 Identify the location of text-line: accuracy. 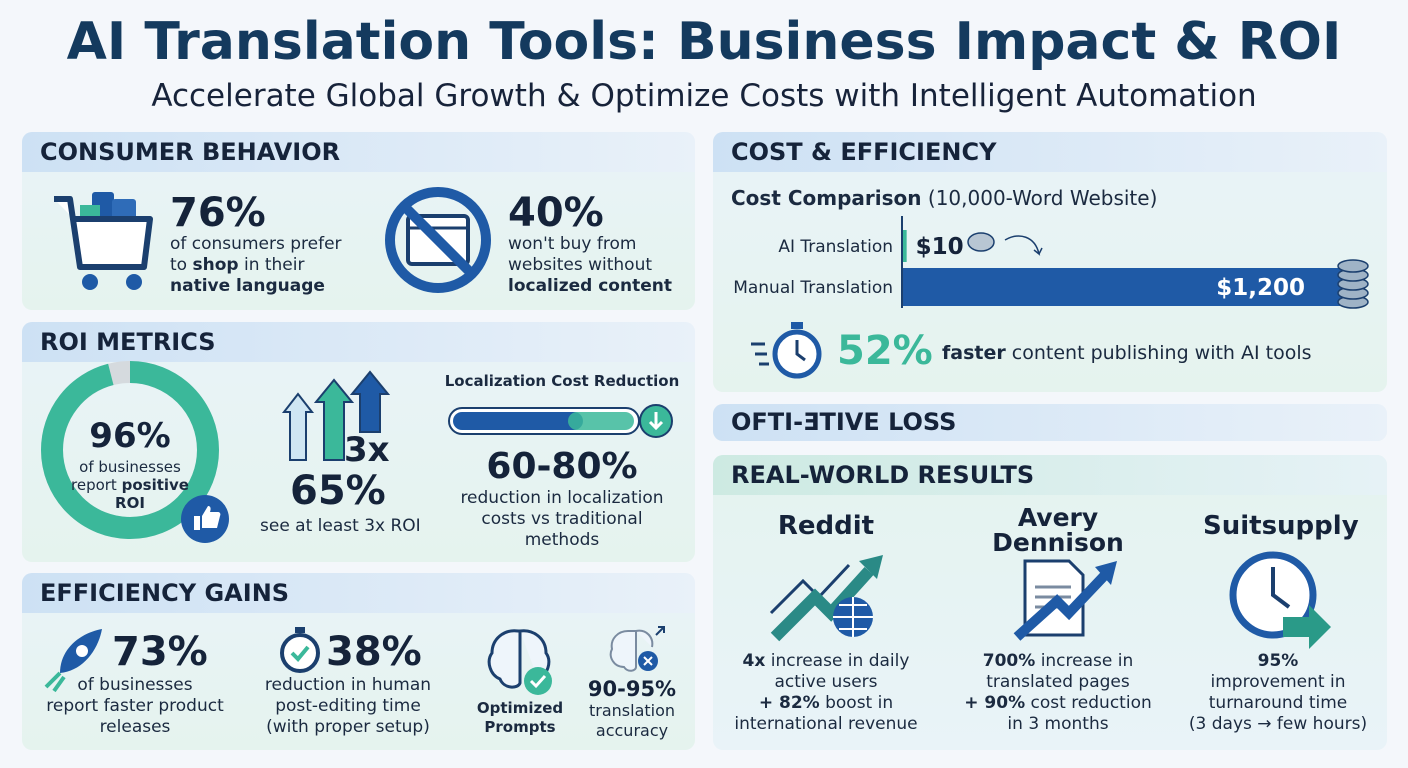
(632, 730).